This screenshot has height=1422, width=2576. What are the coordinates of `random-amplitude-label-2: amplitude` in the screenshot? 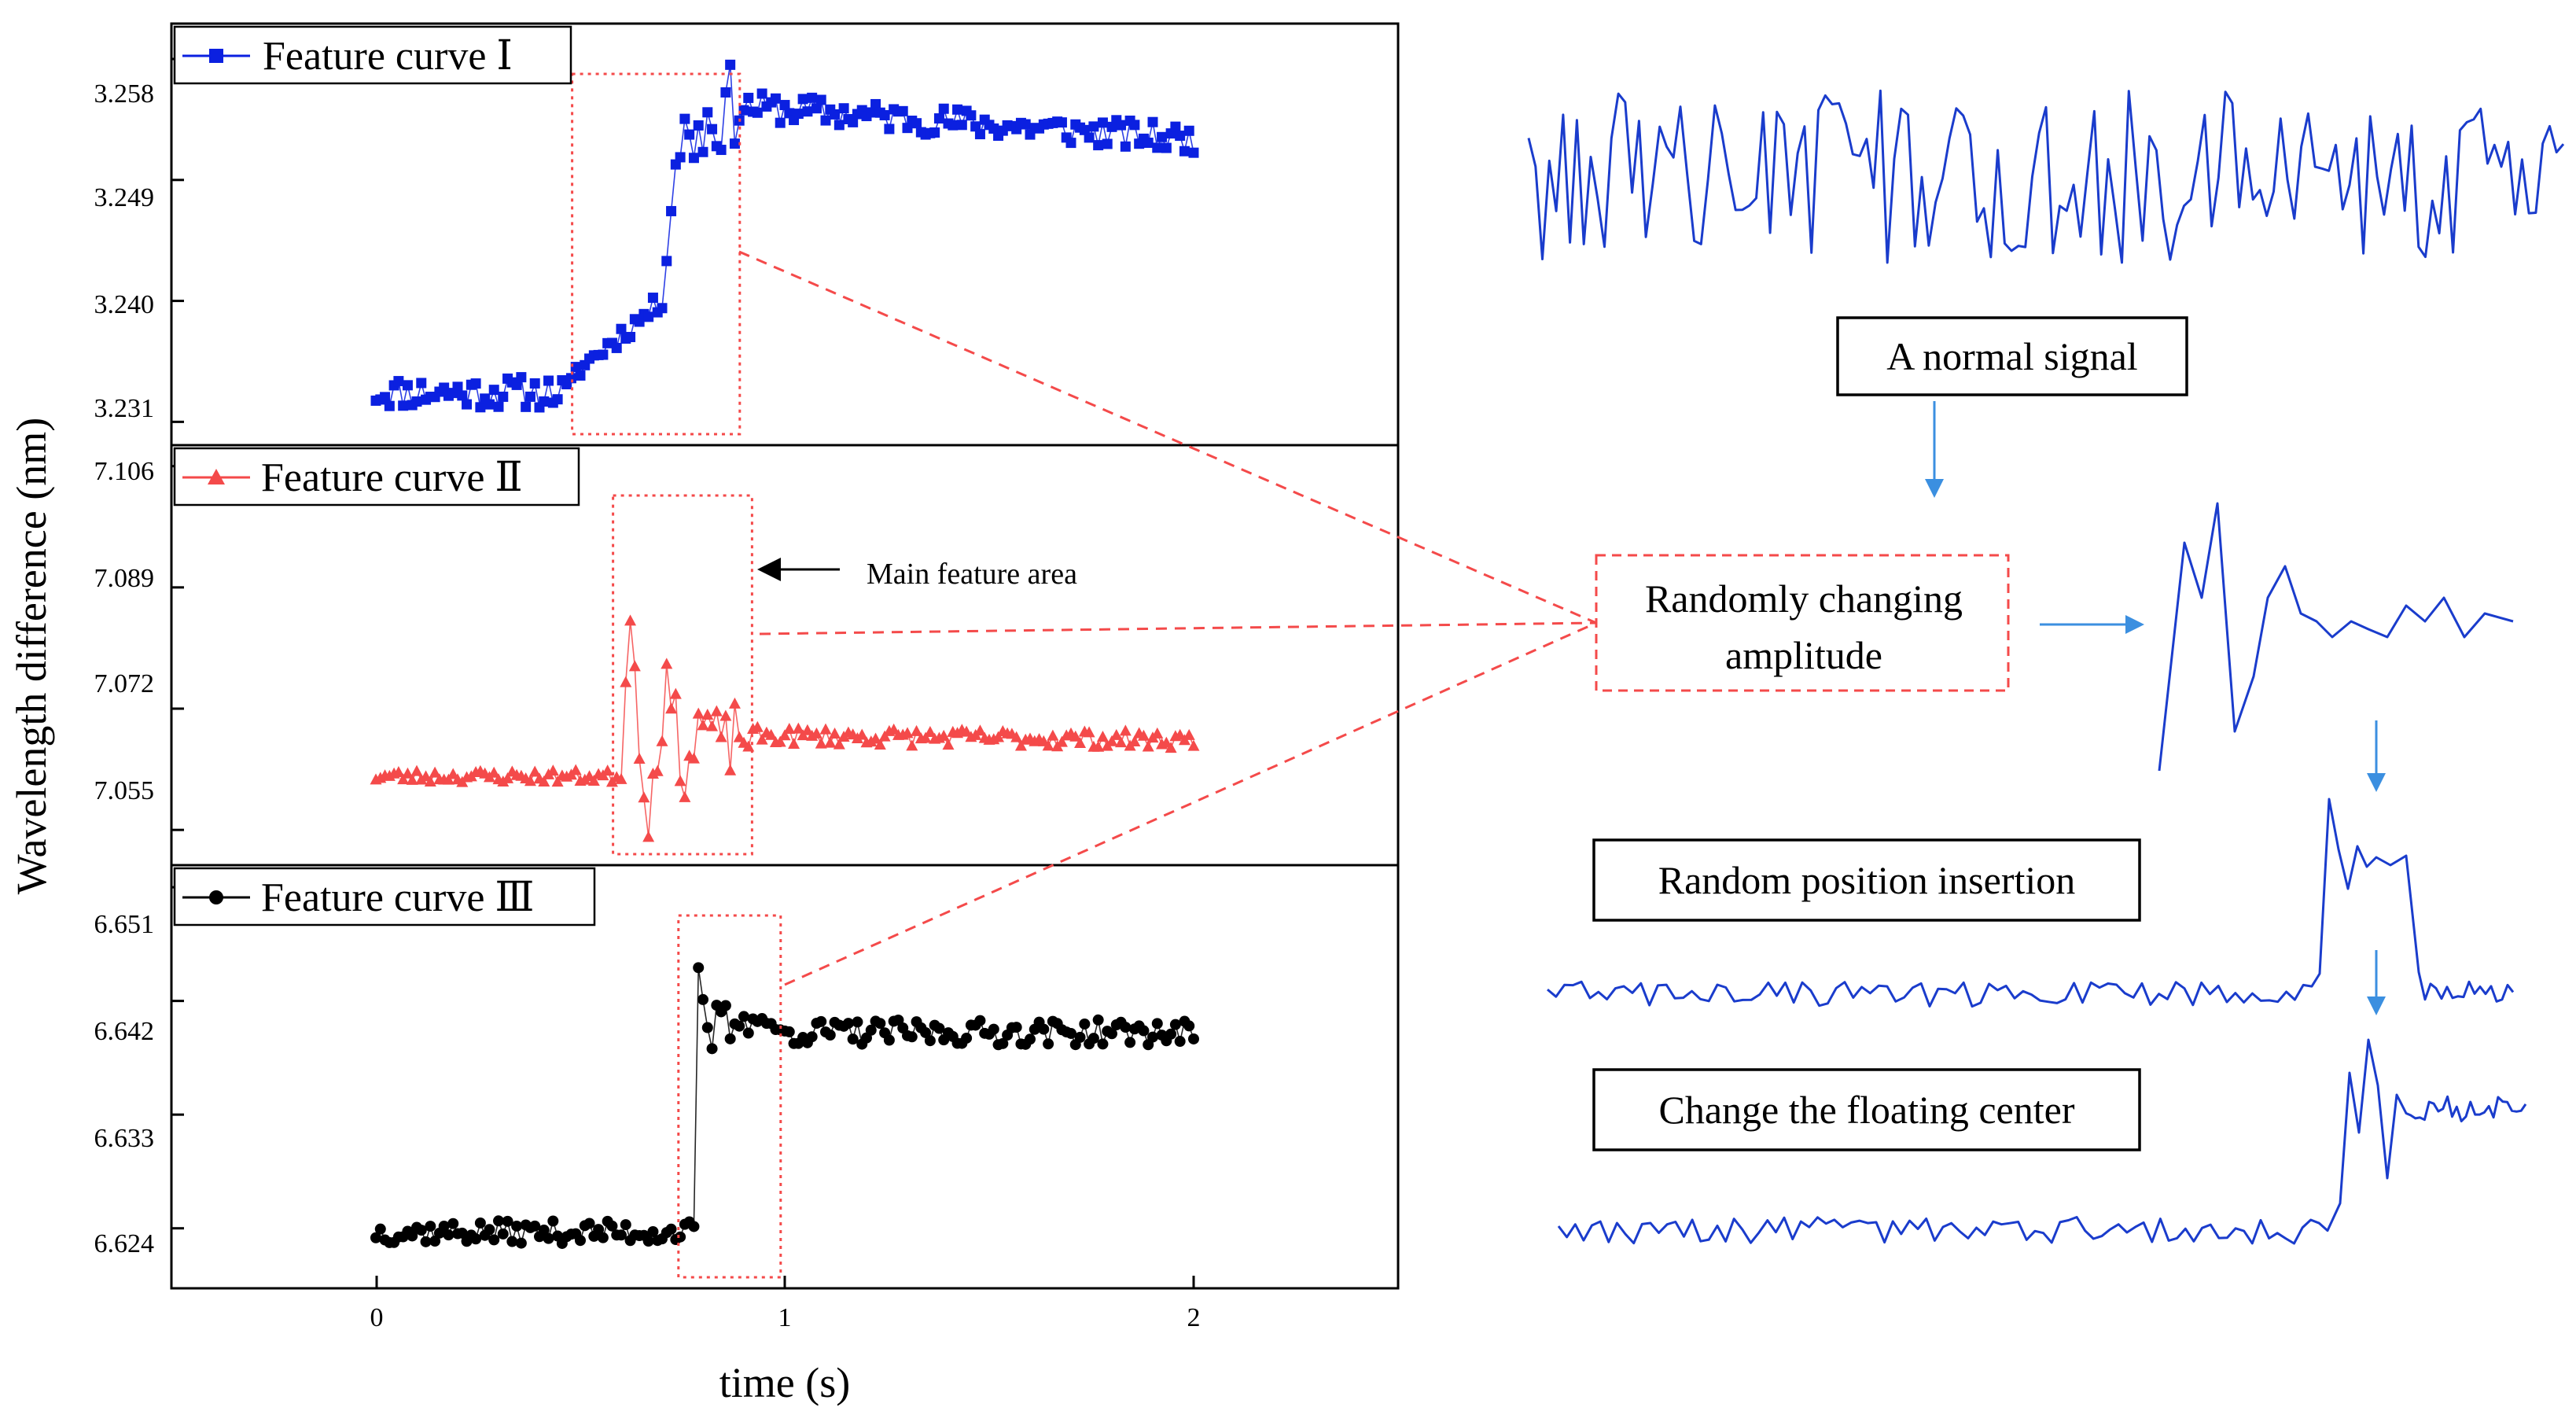 It's located at (1803, 655).